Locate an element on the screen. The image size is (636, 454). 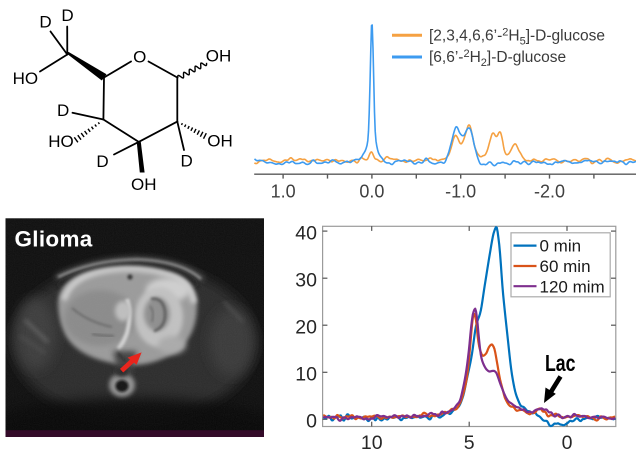
svg-text: 20 is located at coordinates (306, 327).